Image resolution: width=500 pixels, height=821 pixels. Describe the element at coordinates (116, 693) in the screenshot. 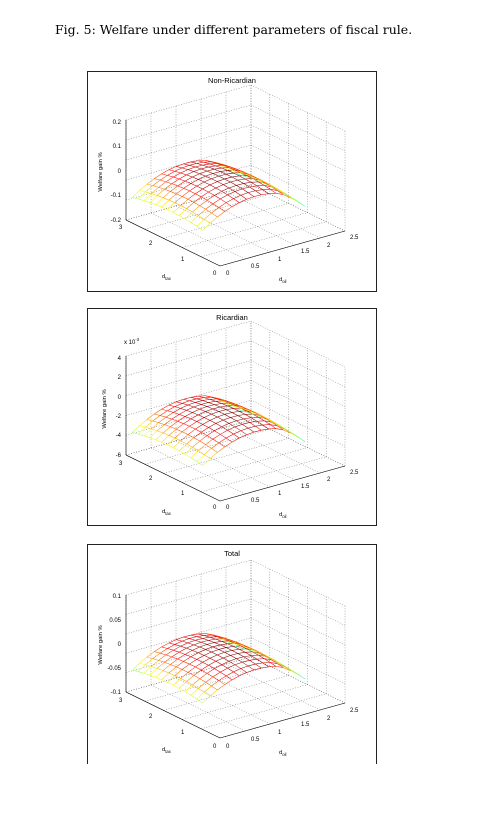

I see `z-tick-label: -0.1` at that location.